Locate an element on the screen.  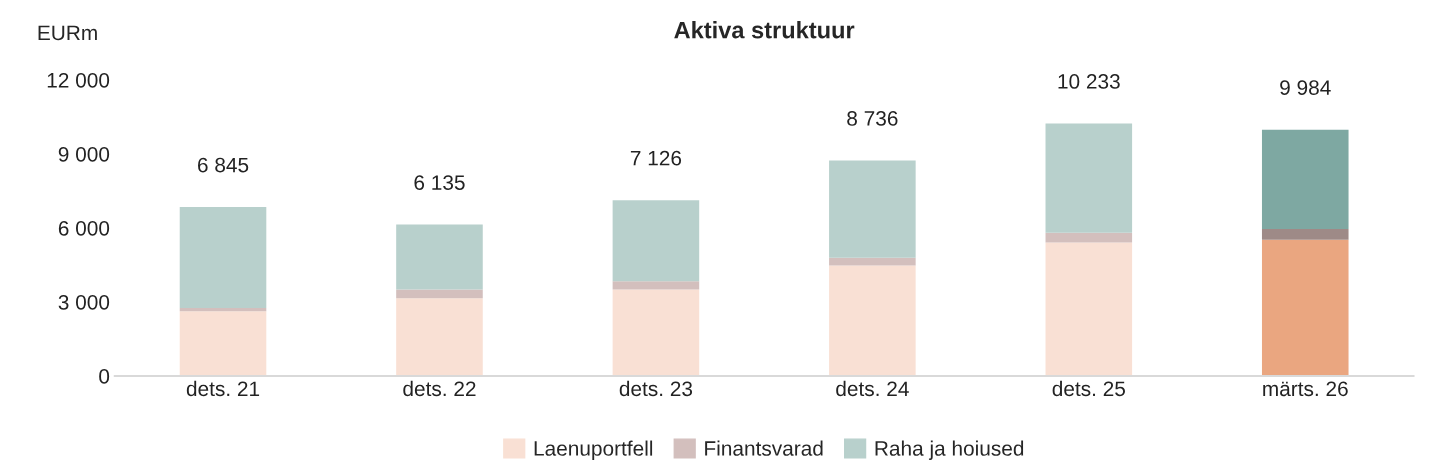
x-tick-label: dets. 24 is located at coordinates (872, 388).